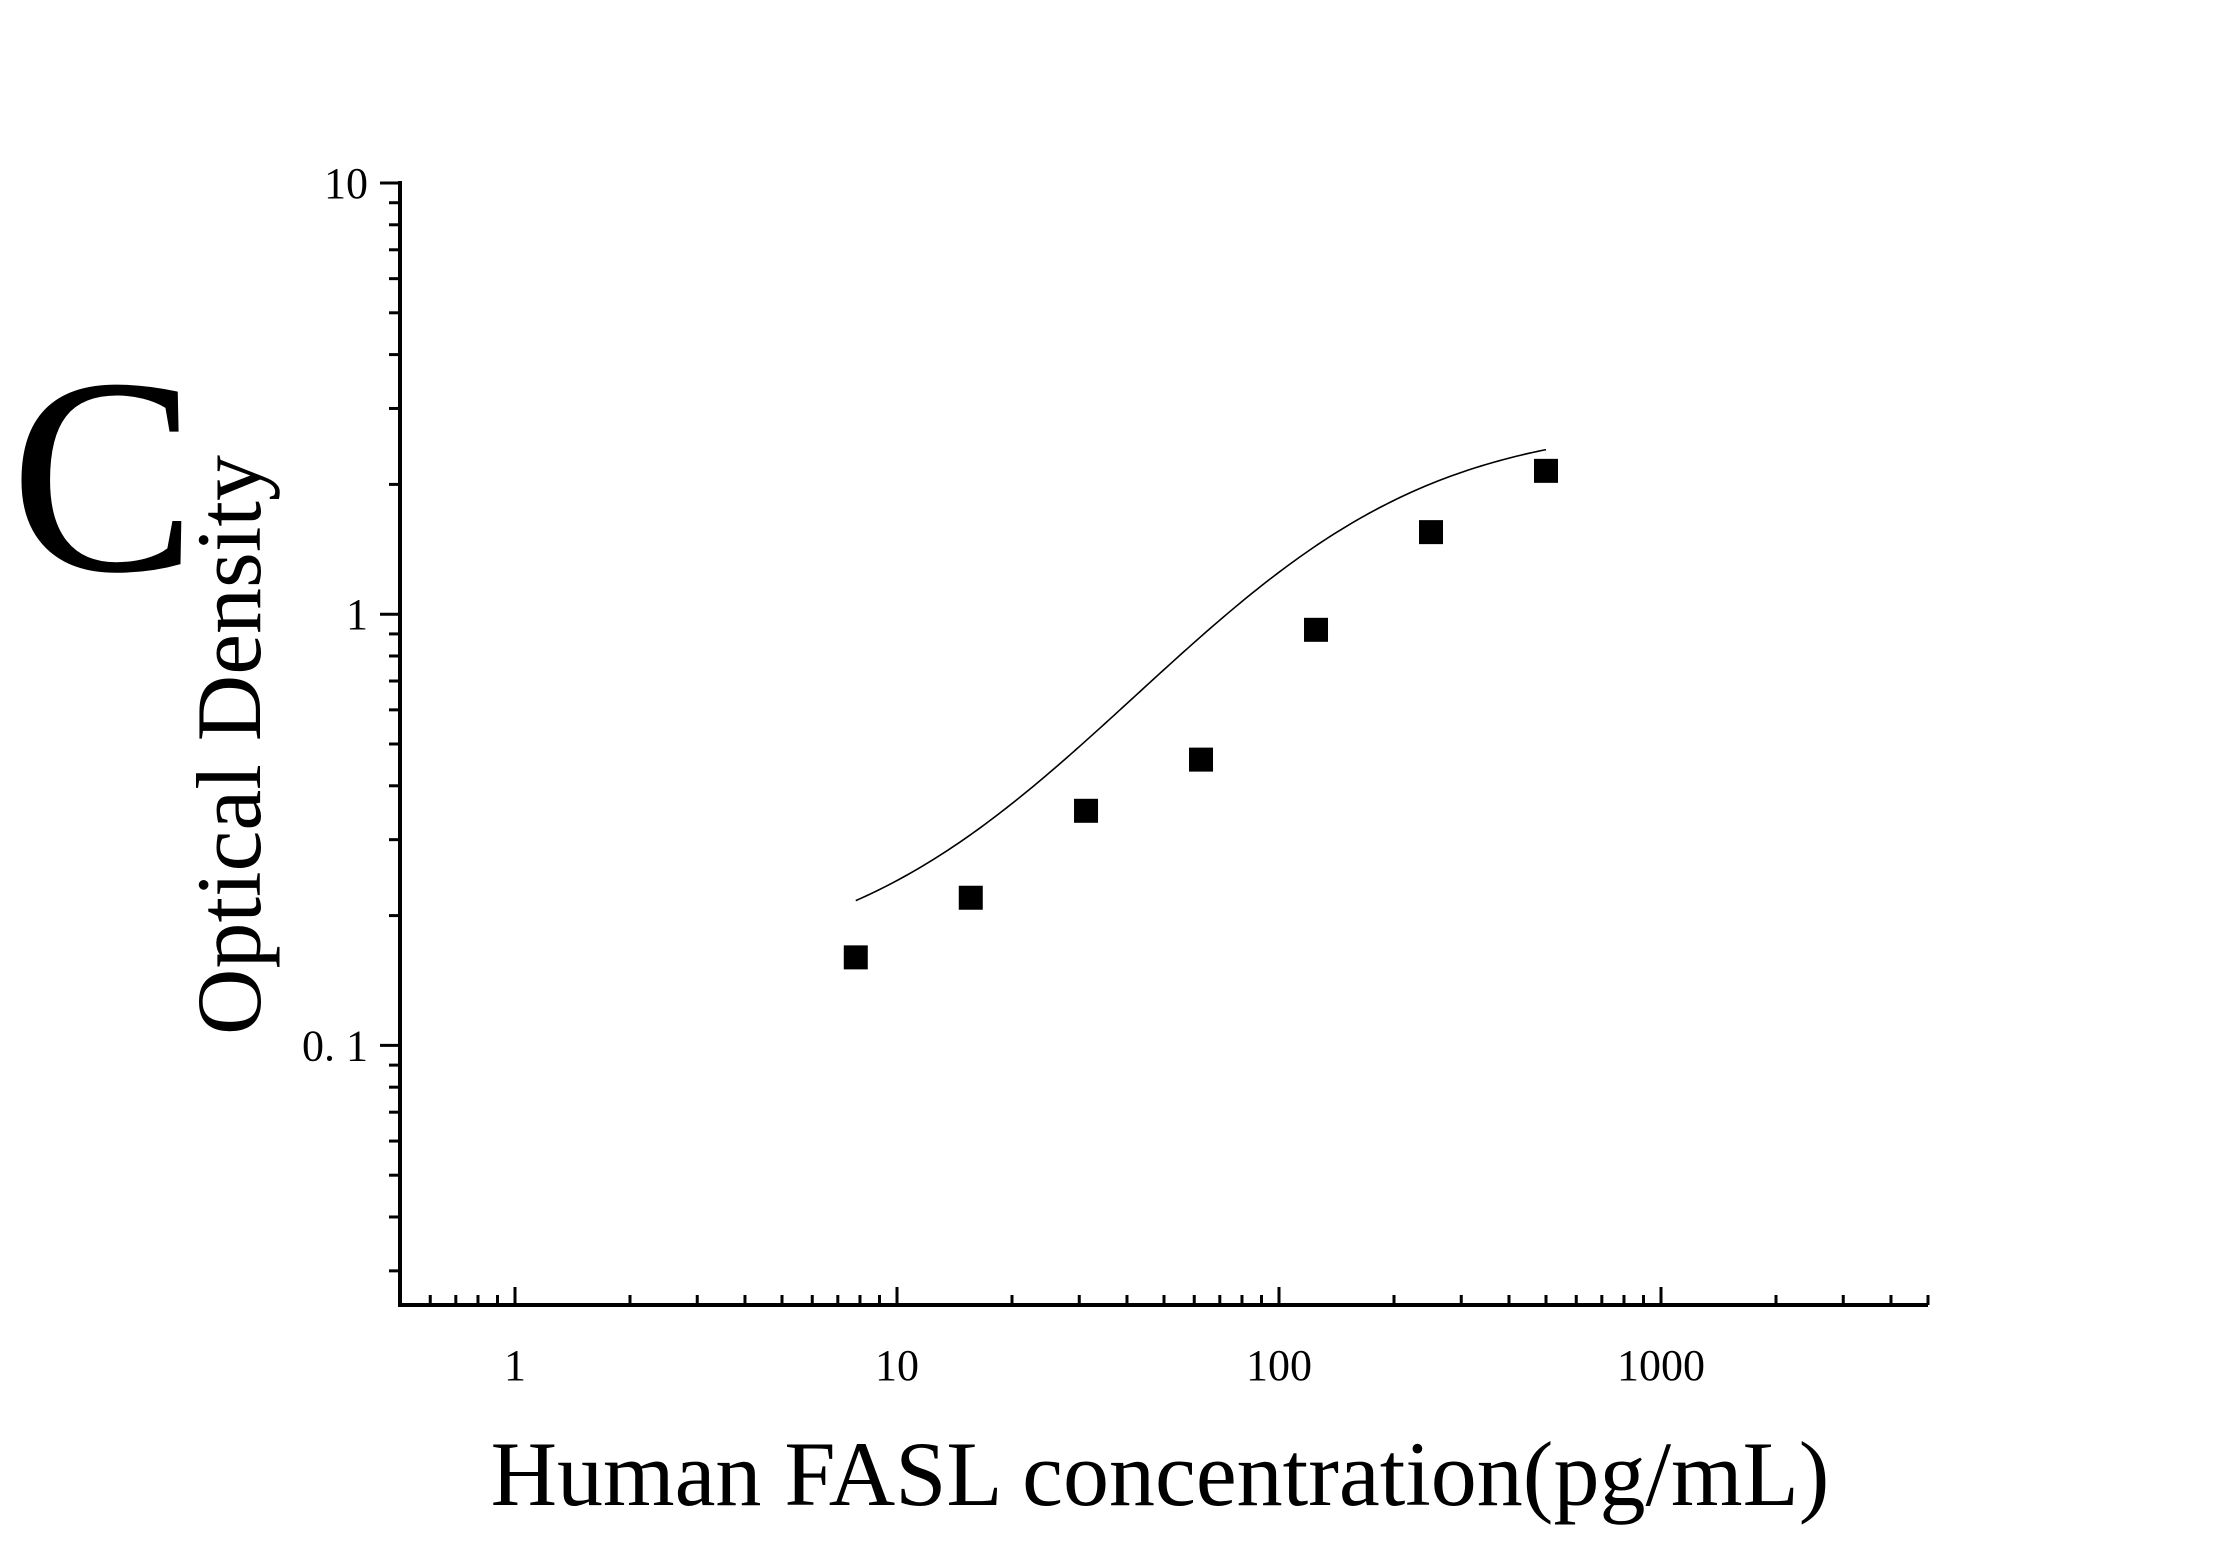  What do you see at coordinates (351, 716) in the screenshot?
I see `y-axis-ticks: 0. 1 1 10` at bounding box center [351, 716].